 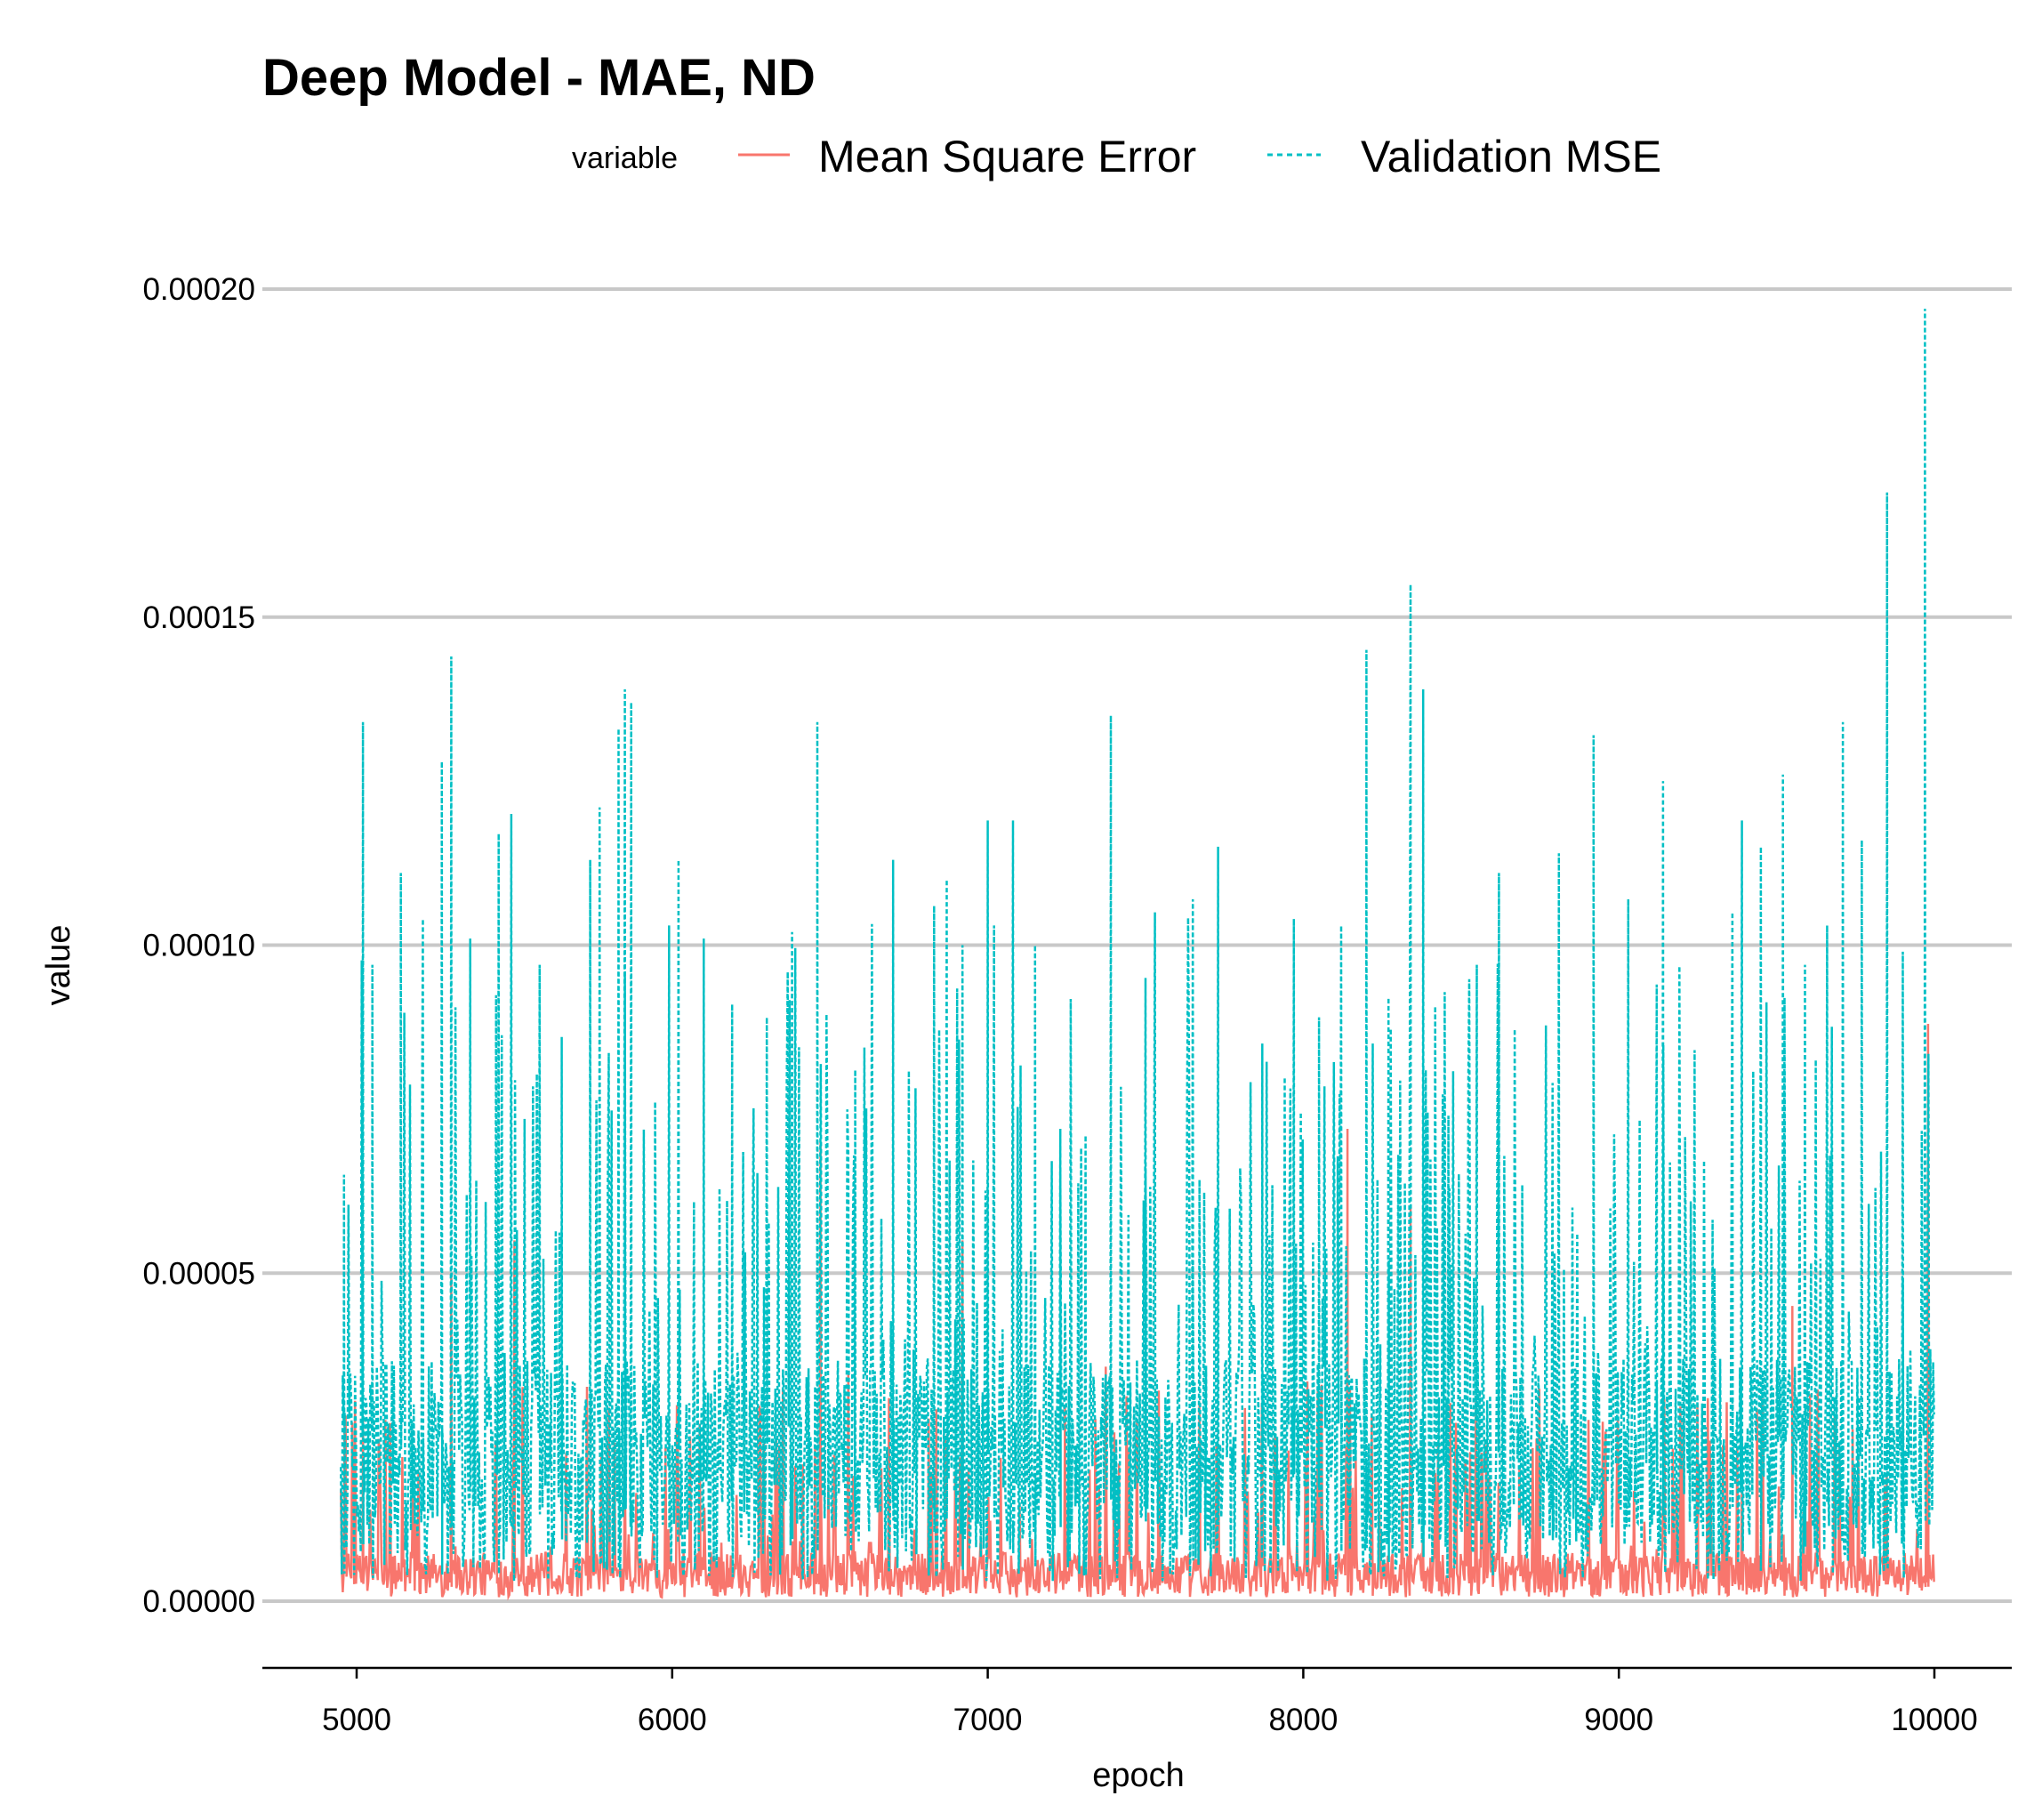 I want to click on y-tick-label: 0.00015, so click(x=198, y=617).